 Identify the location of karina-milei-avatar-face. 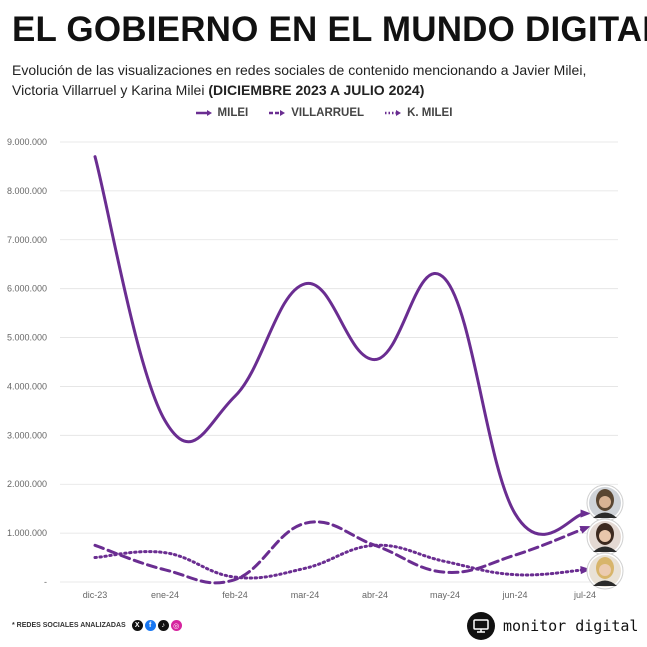
(605, 570).